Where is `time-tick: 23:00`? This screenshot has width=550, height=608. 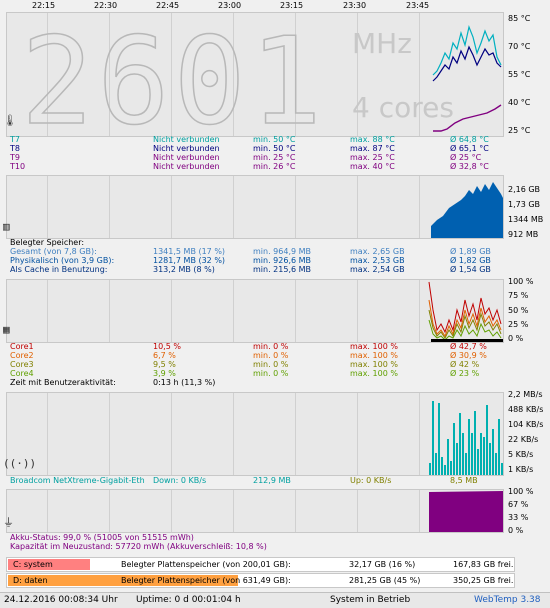
time-tick: 23:00 is located at coordinates (230, 5).